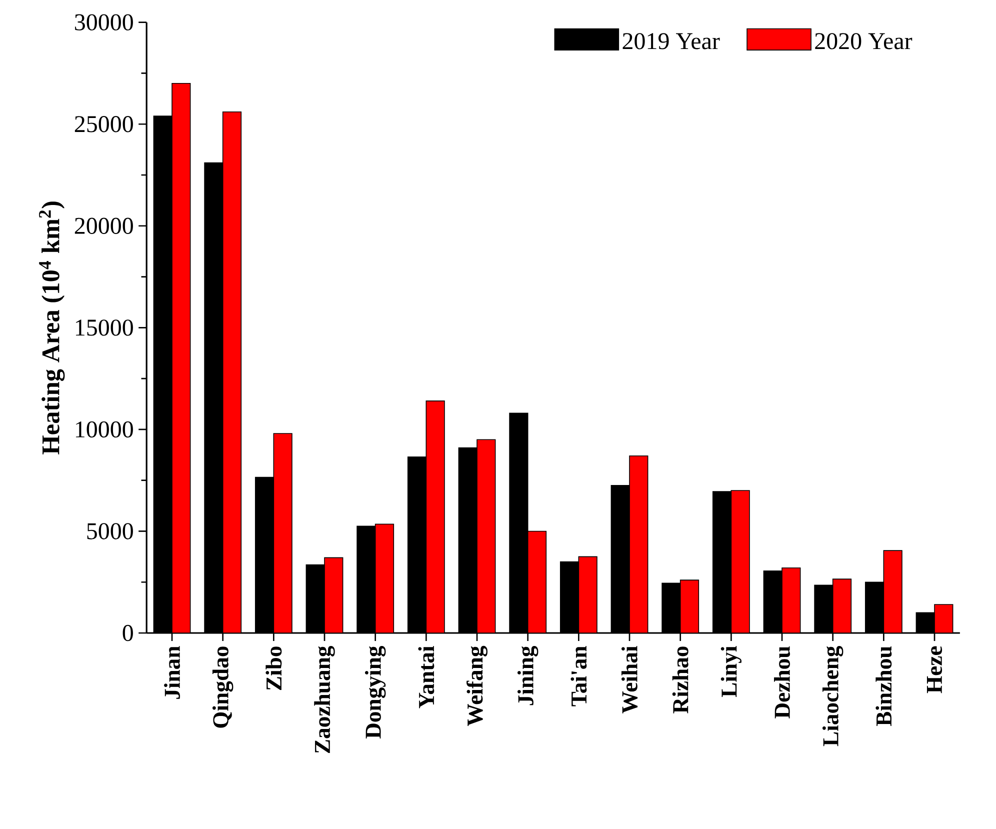 The width and height of the screenshot is (996, 829). Describe the element at coordinates (527, 676) in the screenshot. I see `x-tick-label: Jining` at that location.